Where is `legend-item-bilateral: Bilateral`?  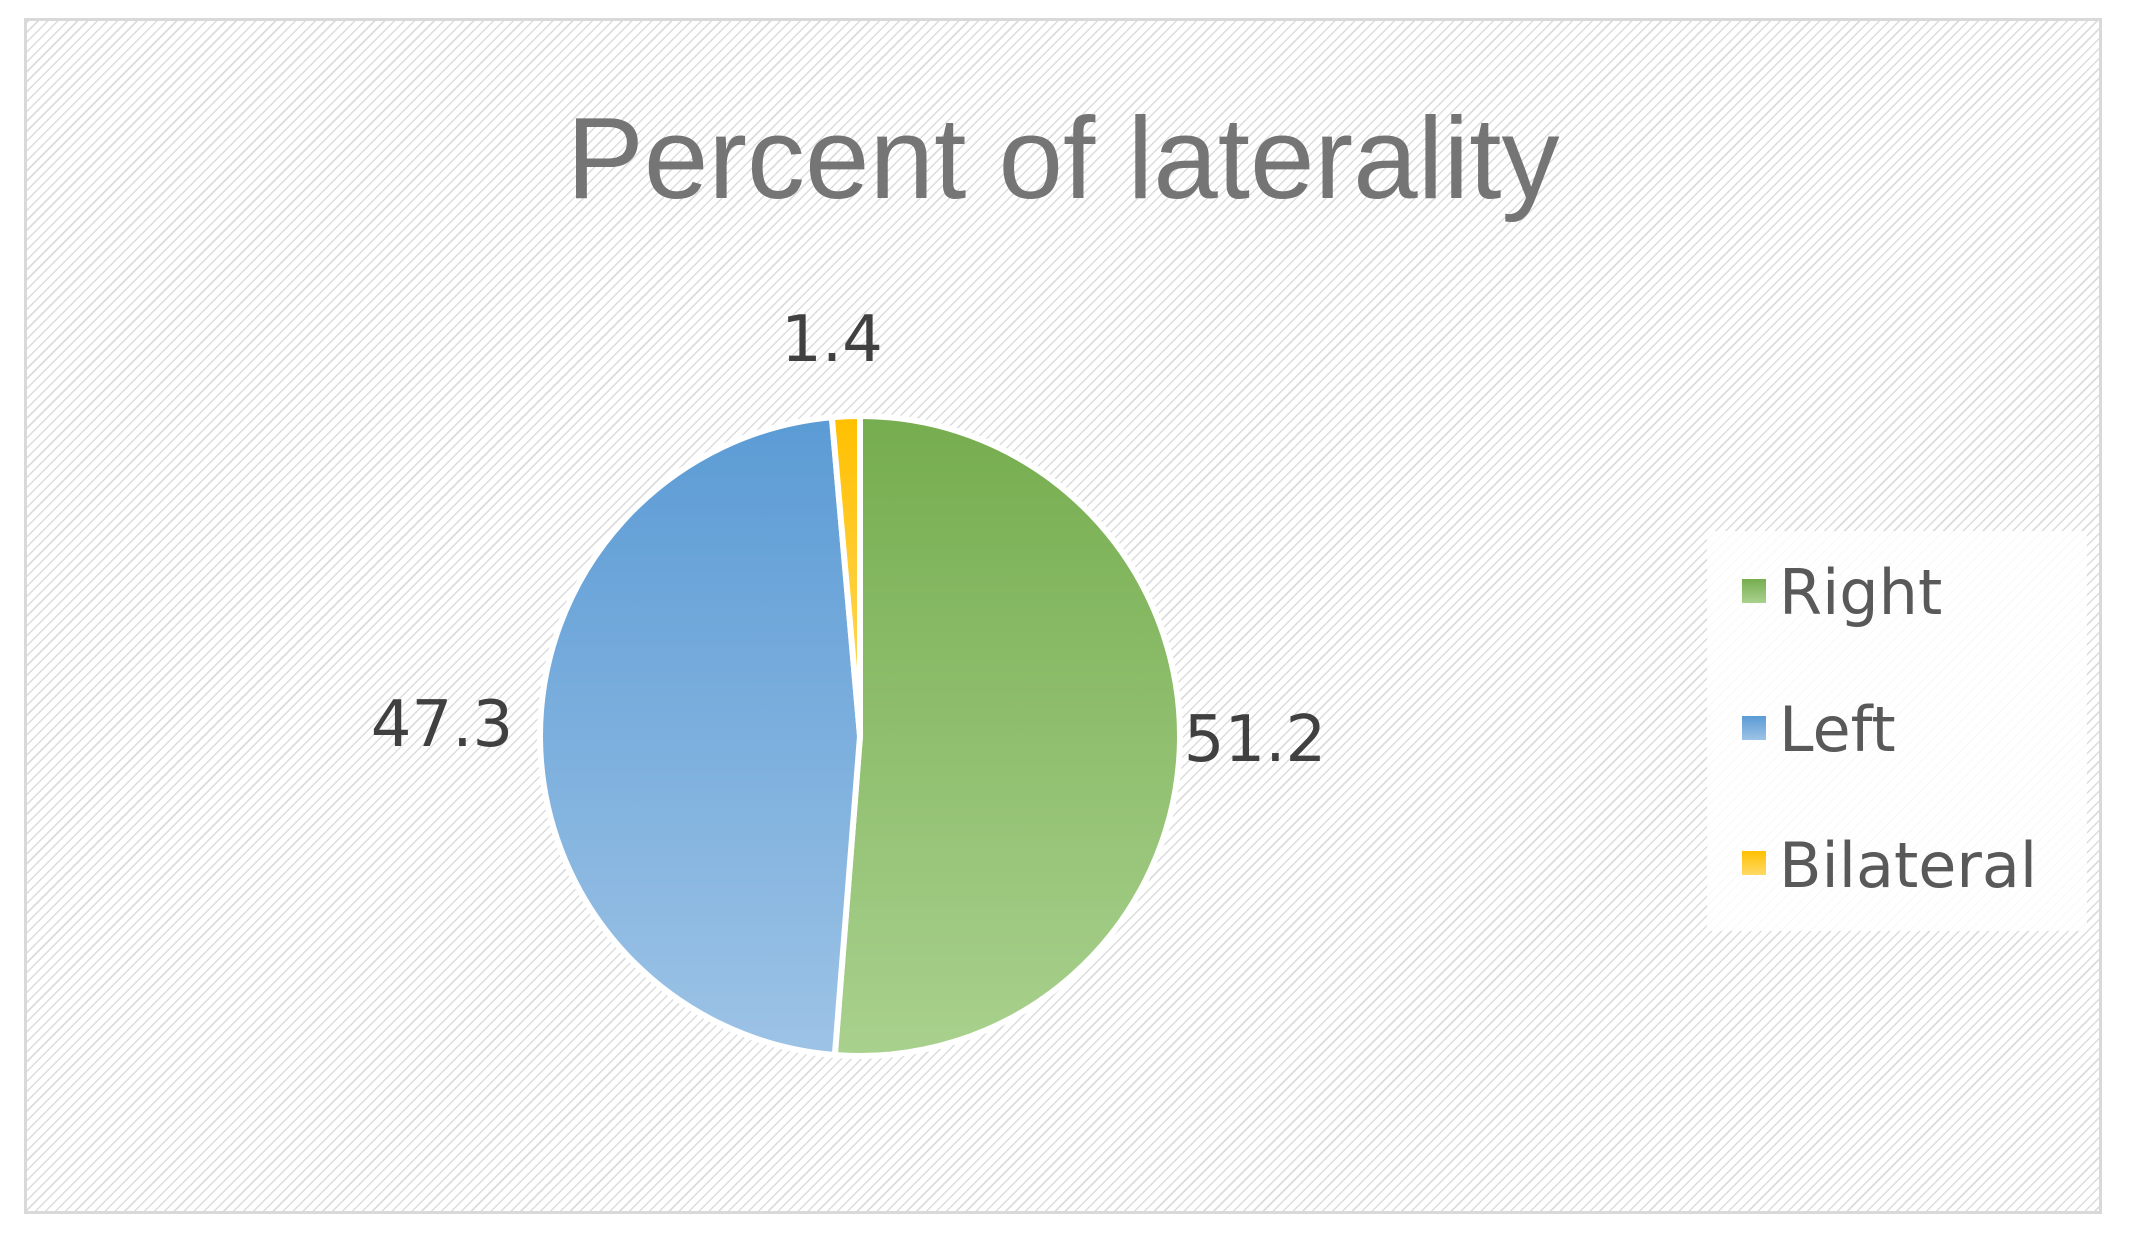
legend-item-bilateral: Bilateral is located at coordinates (1889, 865).